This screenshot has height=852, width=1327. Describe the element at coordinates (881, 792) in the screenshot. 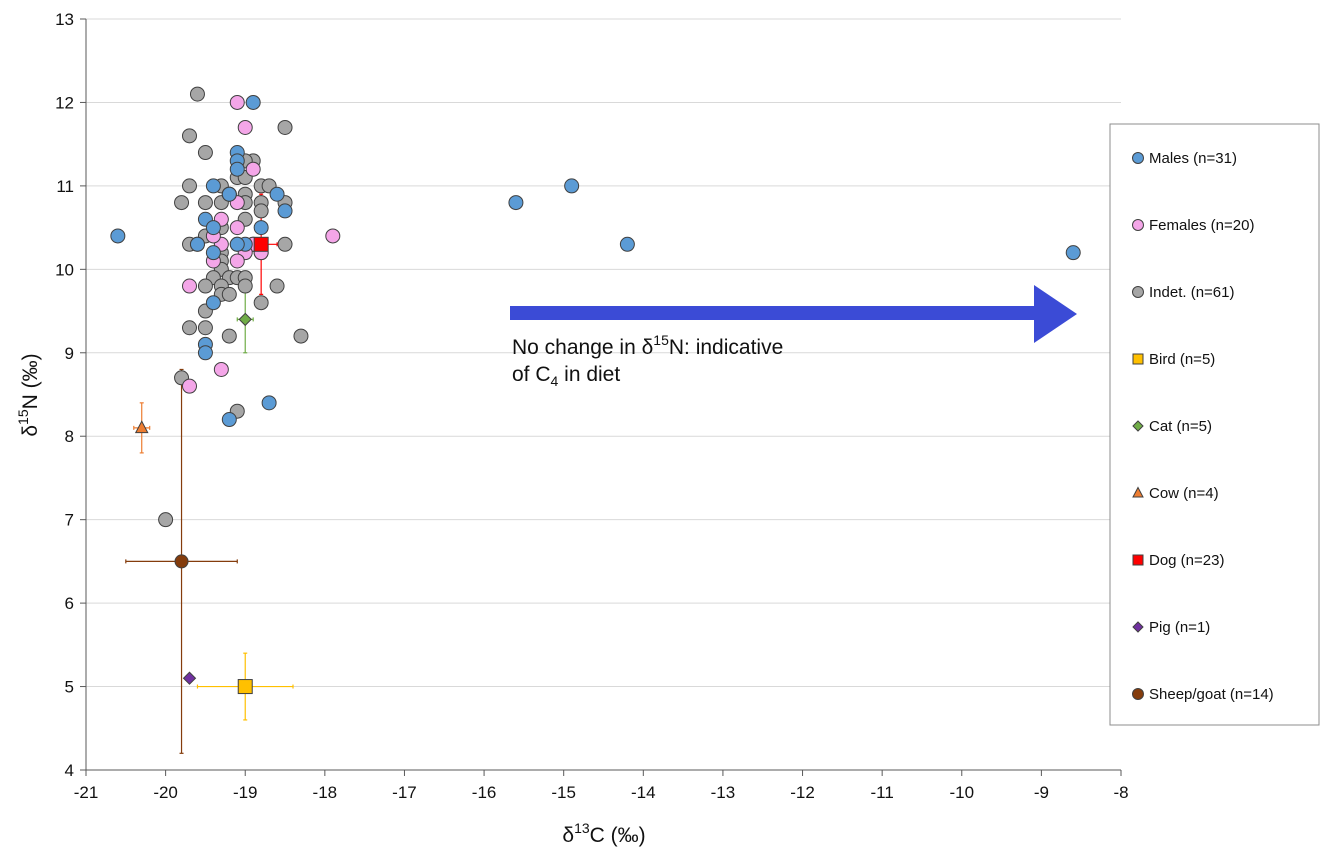

I see `x-tick-label: -11` at that location.